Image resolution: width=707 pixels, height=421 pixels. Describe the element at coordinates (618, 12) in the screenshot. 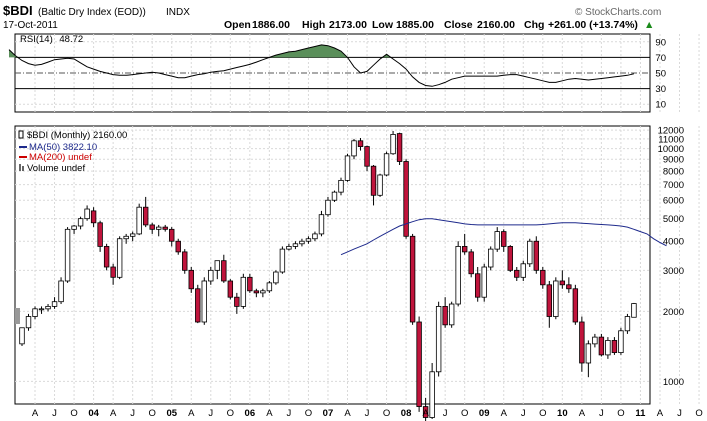

I see `copyright-text: © StockCharts.com` at that location.